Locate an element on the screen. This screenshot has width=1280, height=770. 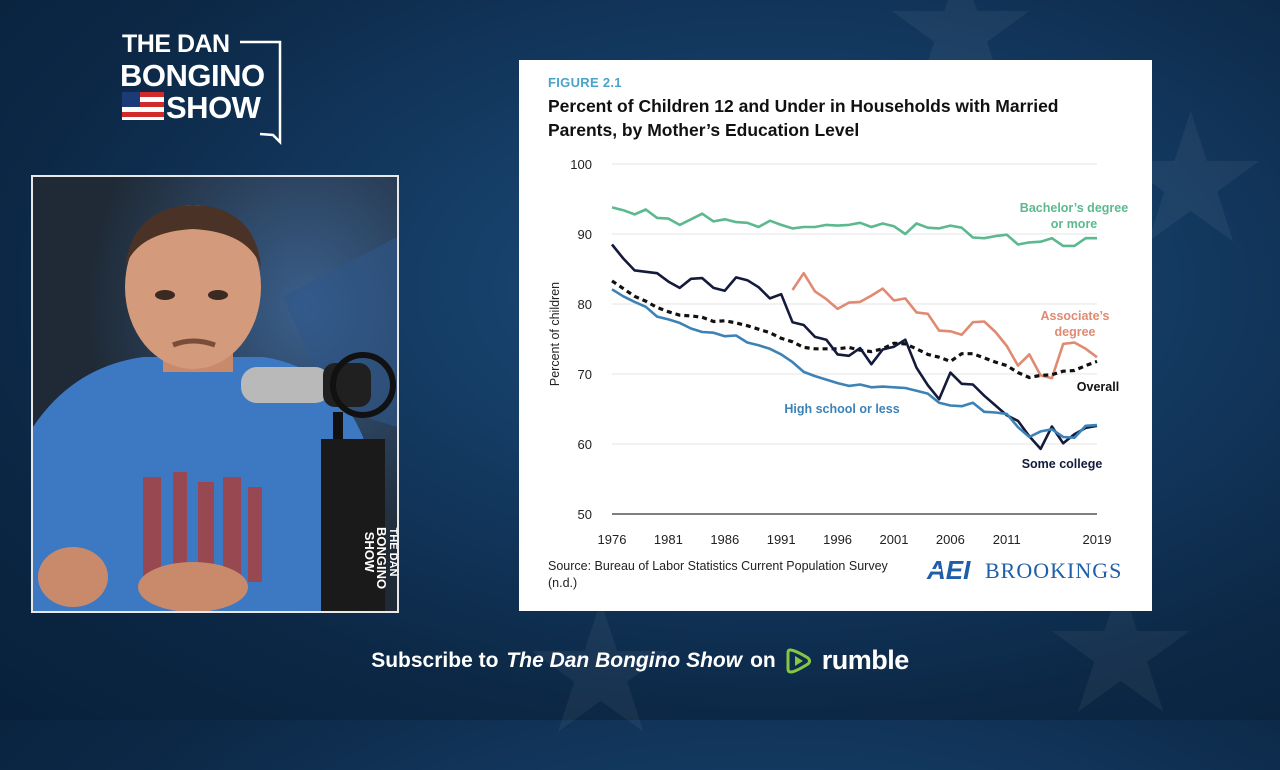
x-tick-label: 2001 is located at coordinates (894, 539).